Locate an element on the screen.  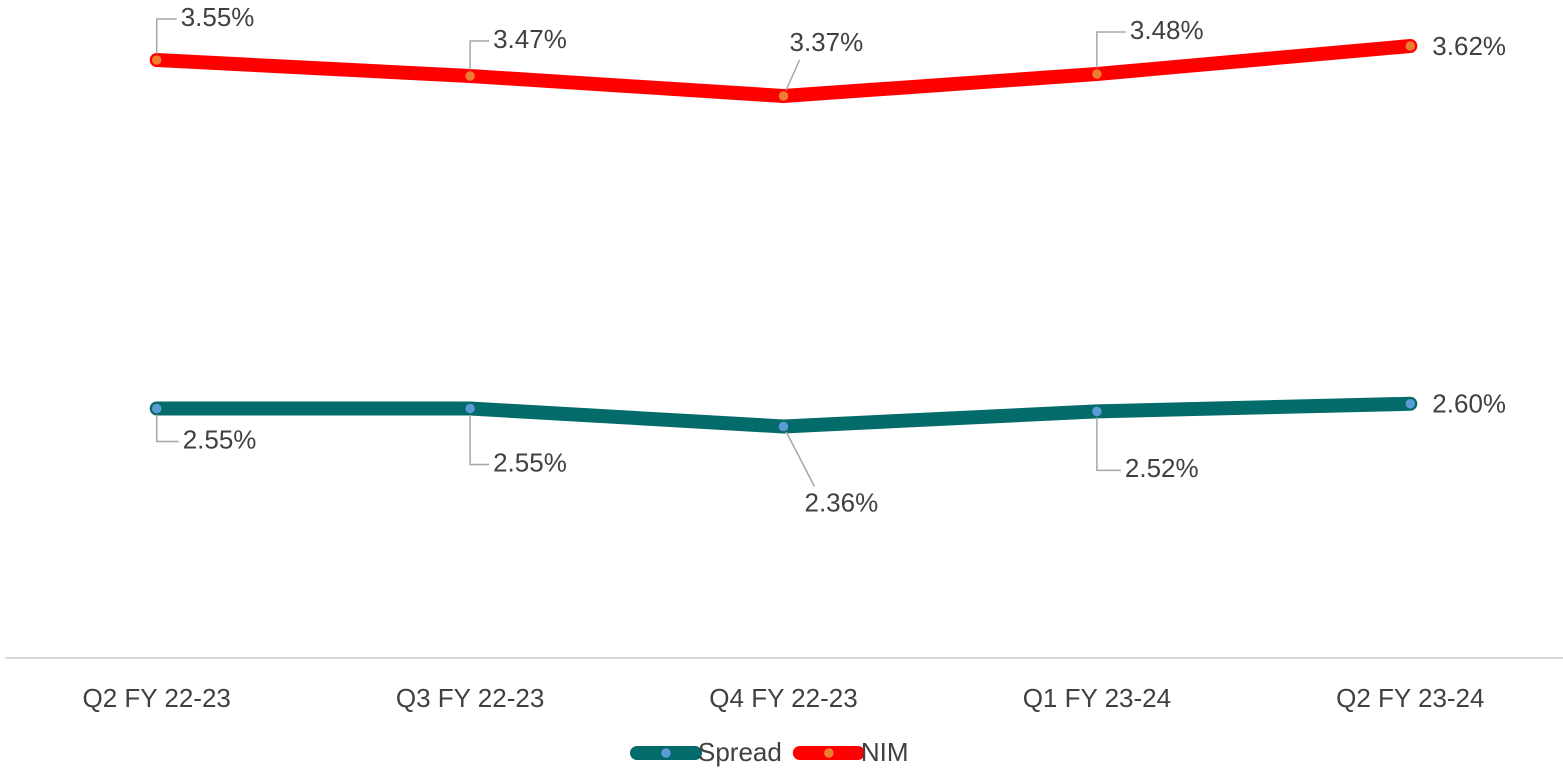
x-tick-label: Q2 FY 22-23 is located at coordinates (157, 698).